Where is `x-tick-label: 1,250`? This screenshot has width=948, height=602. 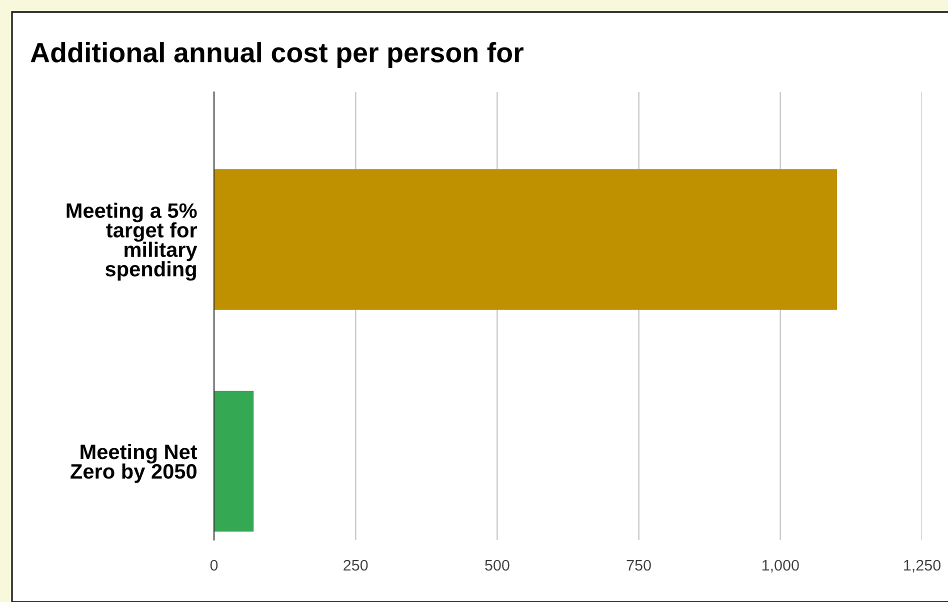 x-tick-label: 1,250 is located at coordinates (922, 566).